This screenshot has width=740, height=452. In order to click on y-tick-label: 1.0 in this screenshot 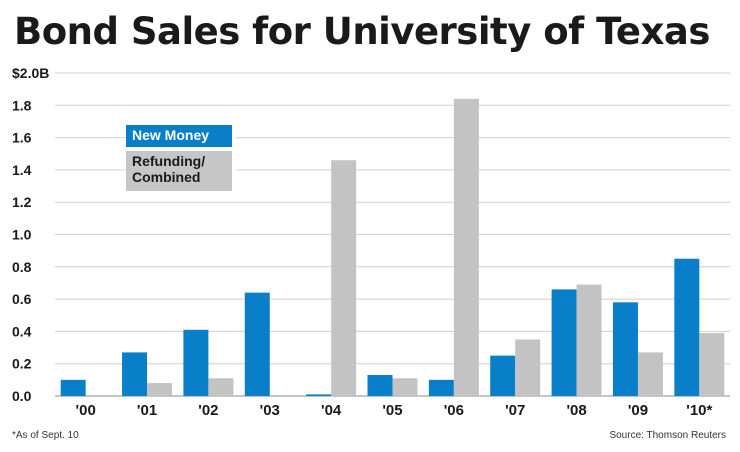, I will do `click(22, 235)`.